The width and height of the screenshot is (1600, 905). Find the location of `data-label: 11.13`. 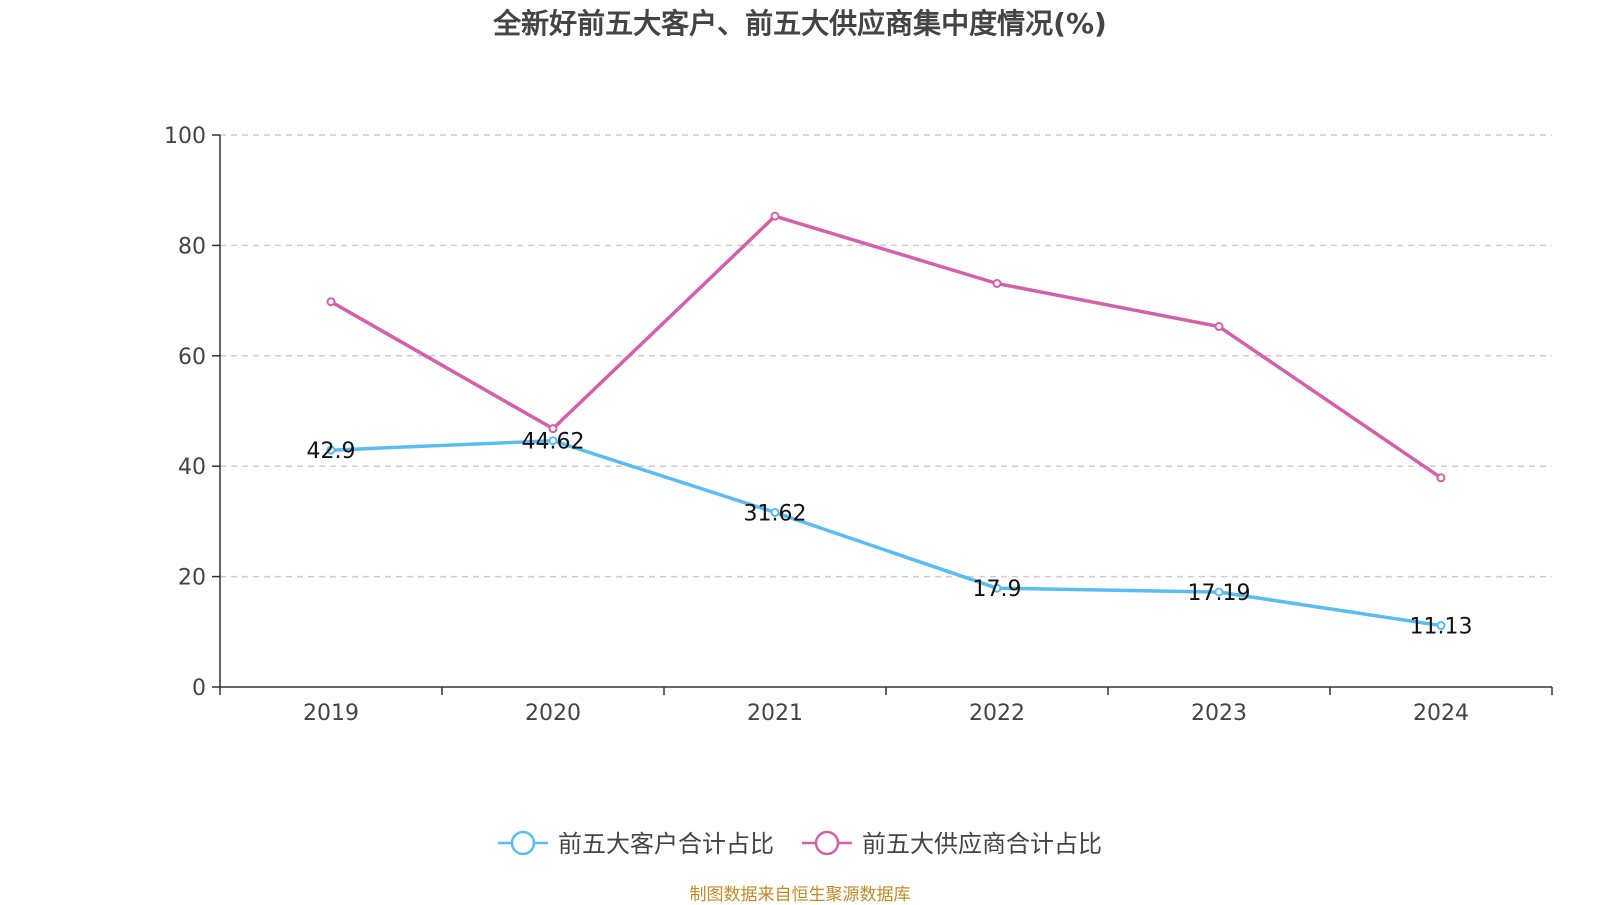

data-label: 11.13 is located at coordinates (1441, 627).